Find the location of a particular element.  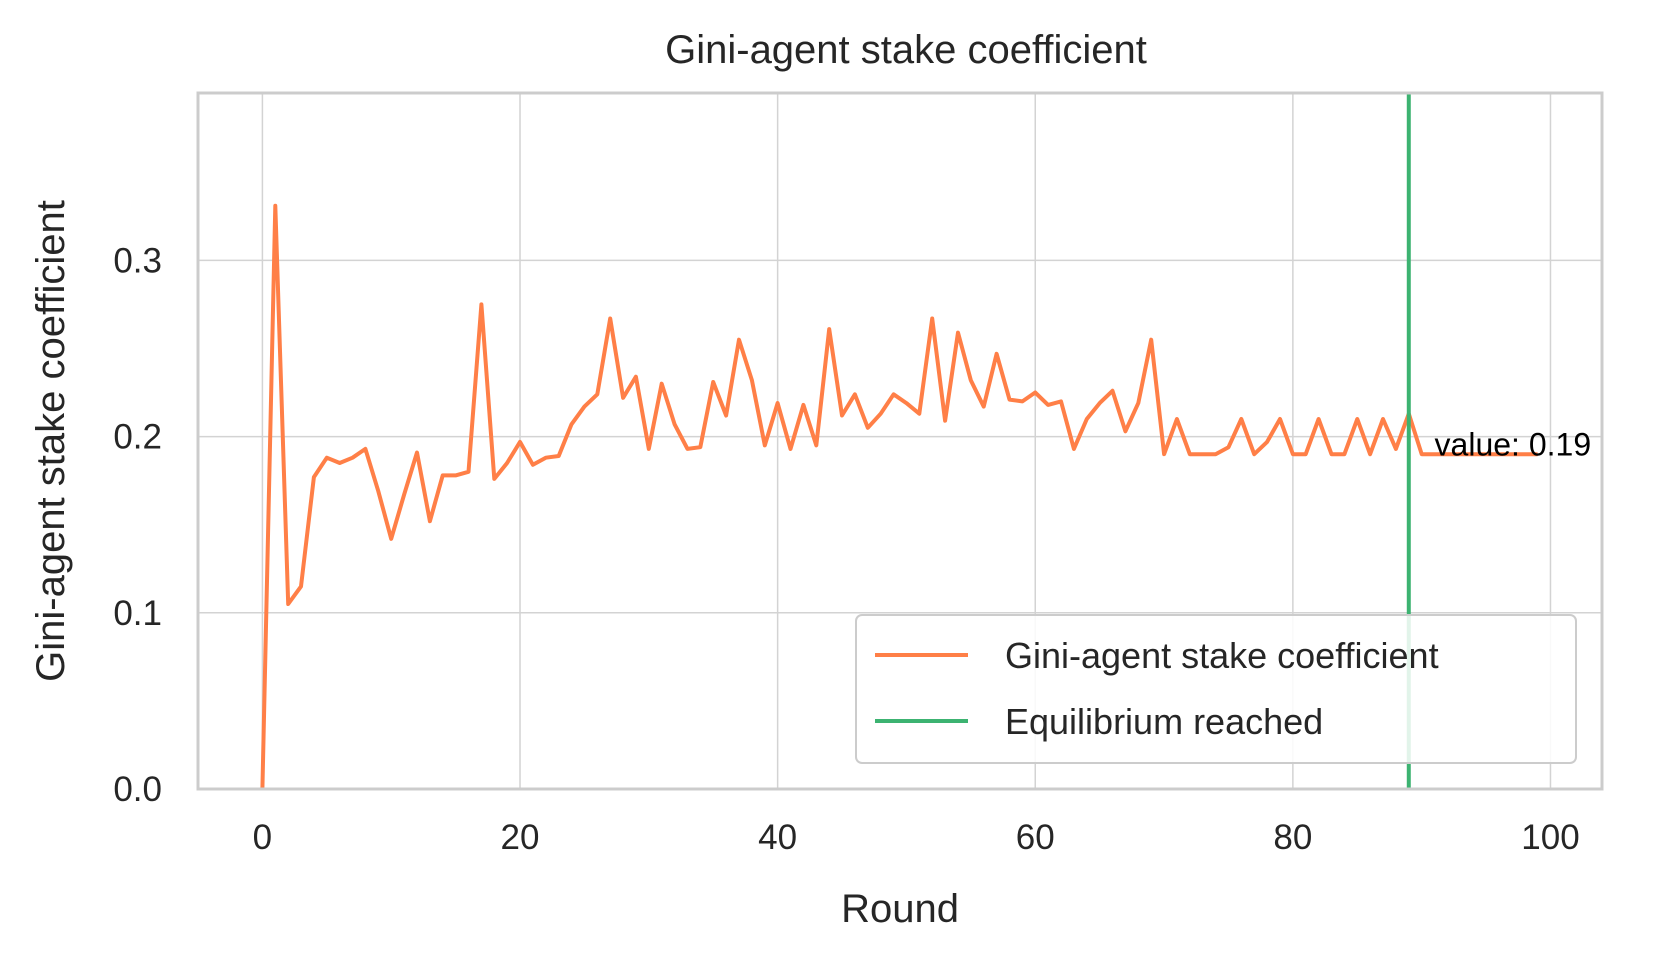

x-tick-label: 60 is located at coordinates (1035, 837).